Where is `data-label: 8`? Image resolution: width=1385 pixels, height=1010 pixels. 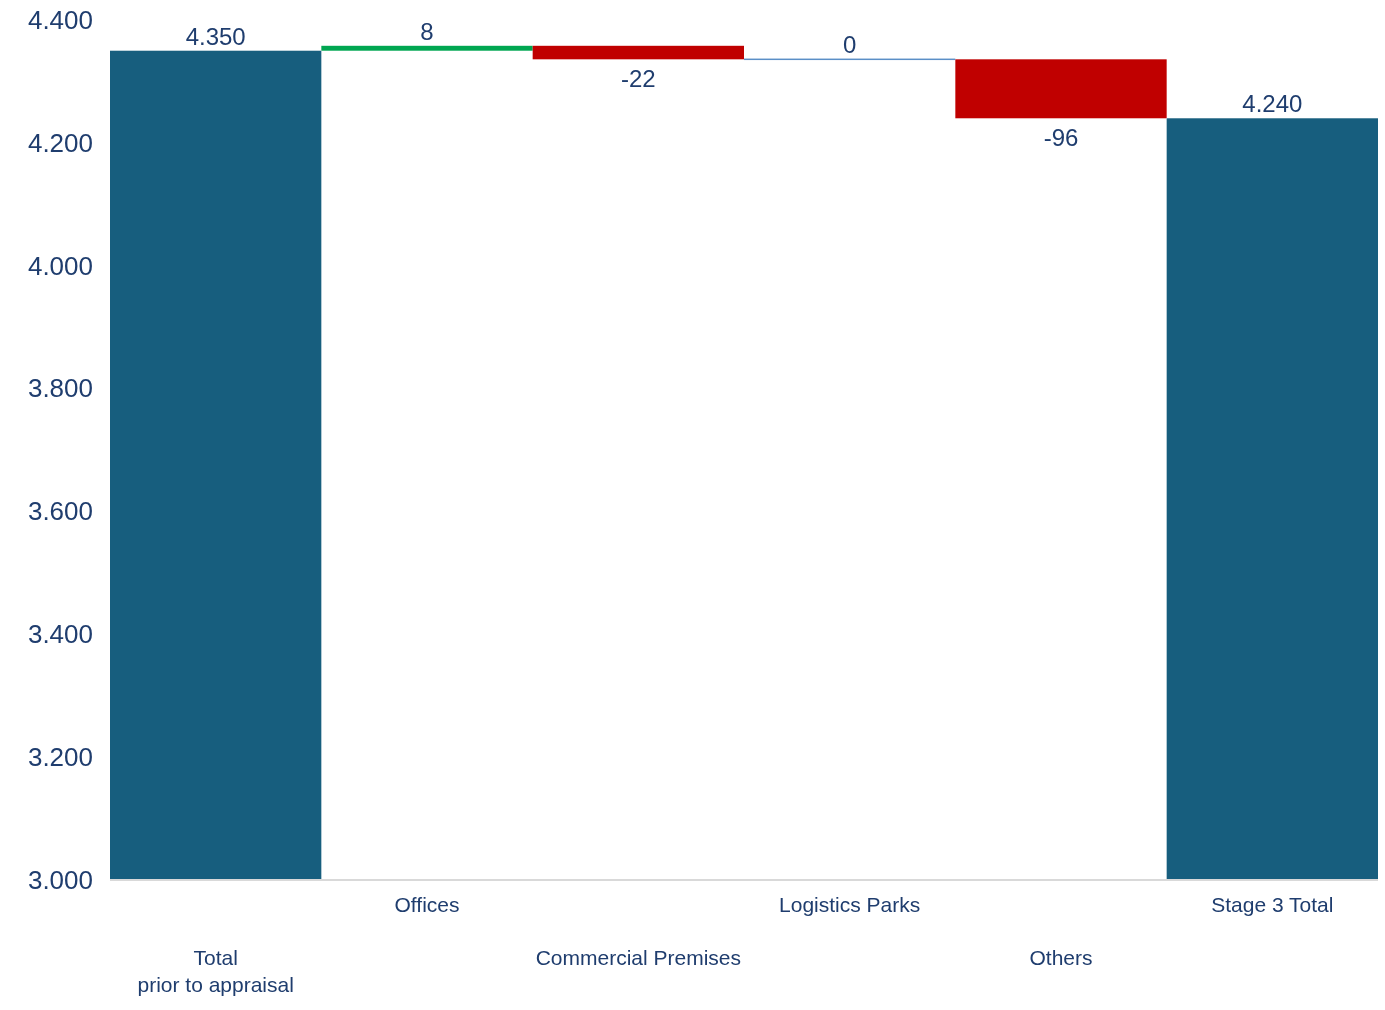
data-label: 8 is located at coordinates (427, 31).